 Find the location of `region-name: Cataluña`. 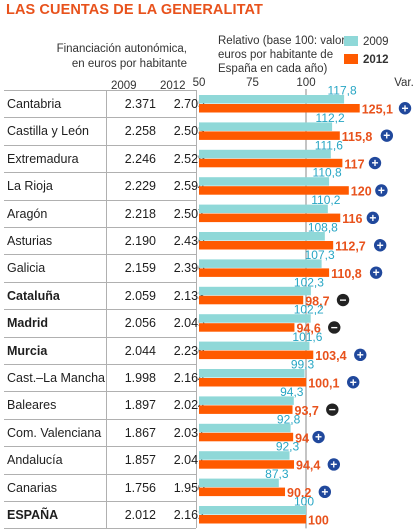

region-name: Cataluña is located at coordinates (33, 295).